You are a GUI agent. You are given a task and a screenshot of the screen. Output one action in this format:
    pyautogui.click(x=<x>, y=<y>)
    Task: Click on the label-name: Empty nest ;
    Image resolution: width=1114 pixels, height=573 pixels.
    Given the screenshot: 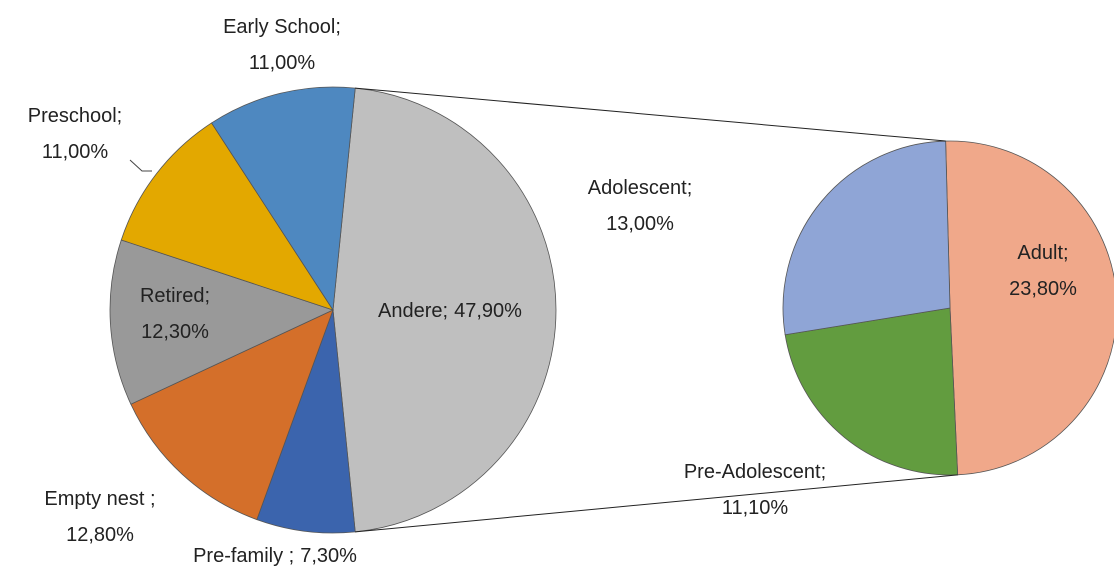 What is the action you would take?
    pyautogui.click(x=99, y=499)
    